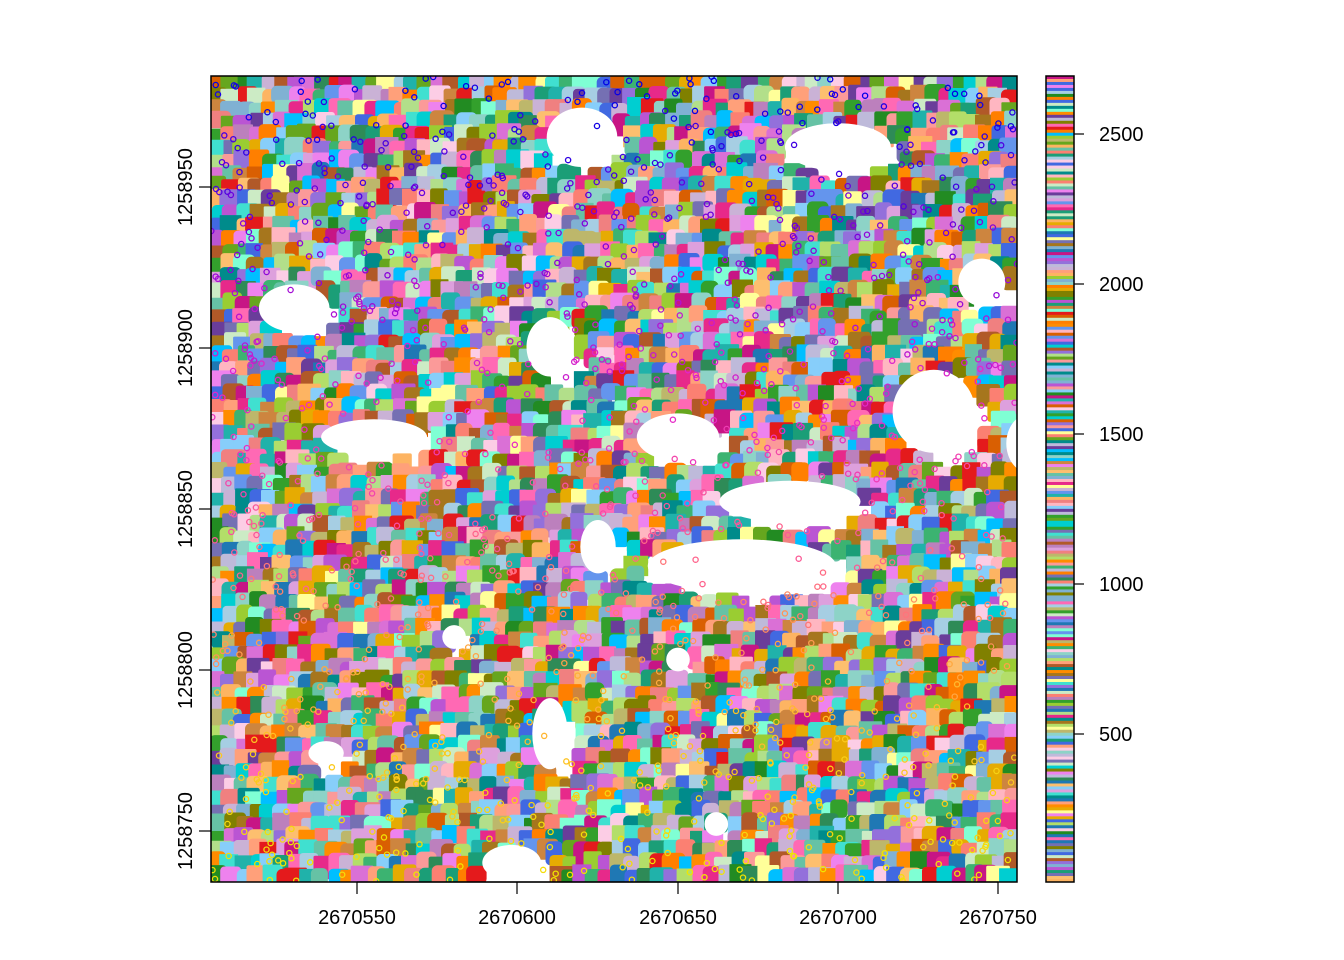 This screenshot has width=1344, height=960. What do you see at coordinates (186, 348) in the screenshot?
I see `y-tick-label: 1258900` at bounding box center [186, 348].